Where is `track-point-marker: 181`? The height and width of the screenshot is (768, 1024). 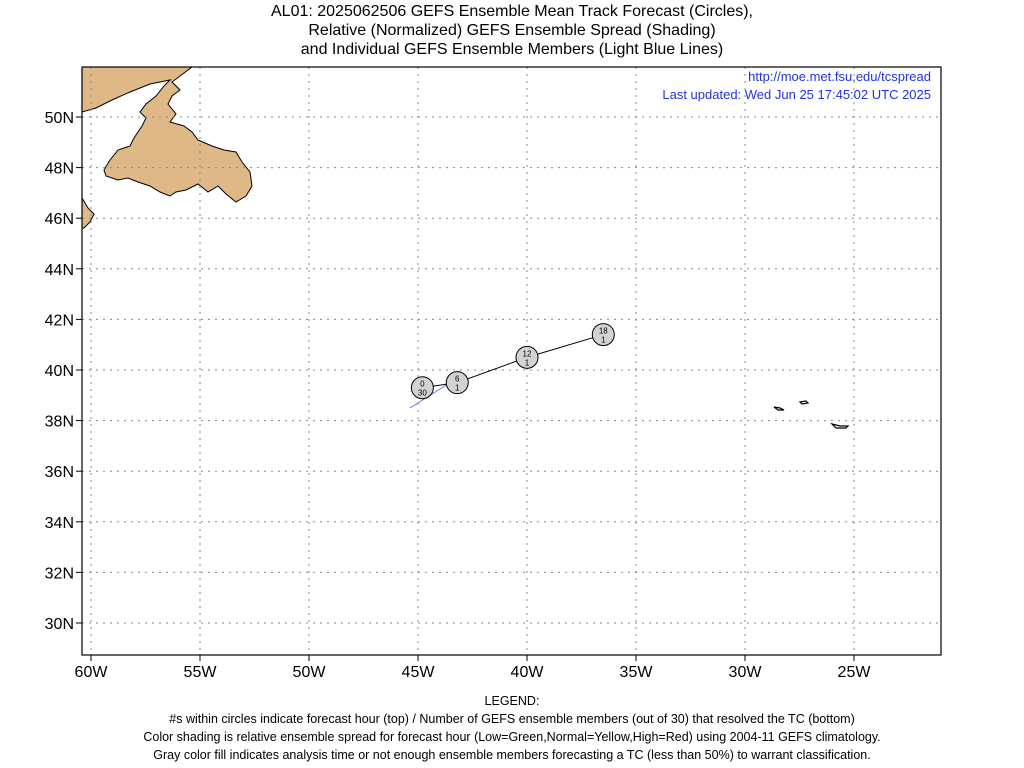 track-point-marker: 181 is located at coordinates (603, 335).